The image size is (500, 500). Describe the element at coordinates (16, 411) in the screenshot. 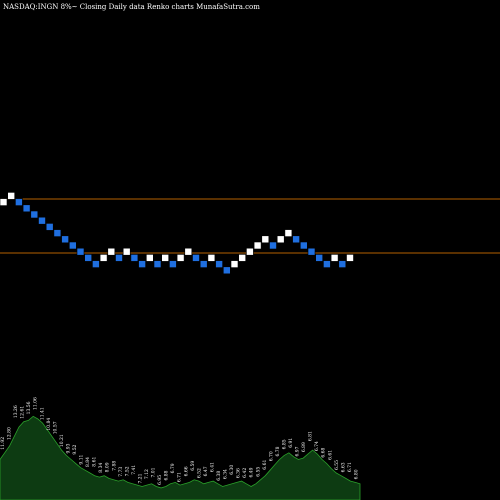

I see `volume-label: 13.26` at that location.